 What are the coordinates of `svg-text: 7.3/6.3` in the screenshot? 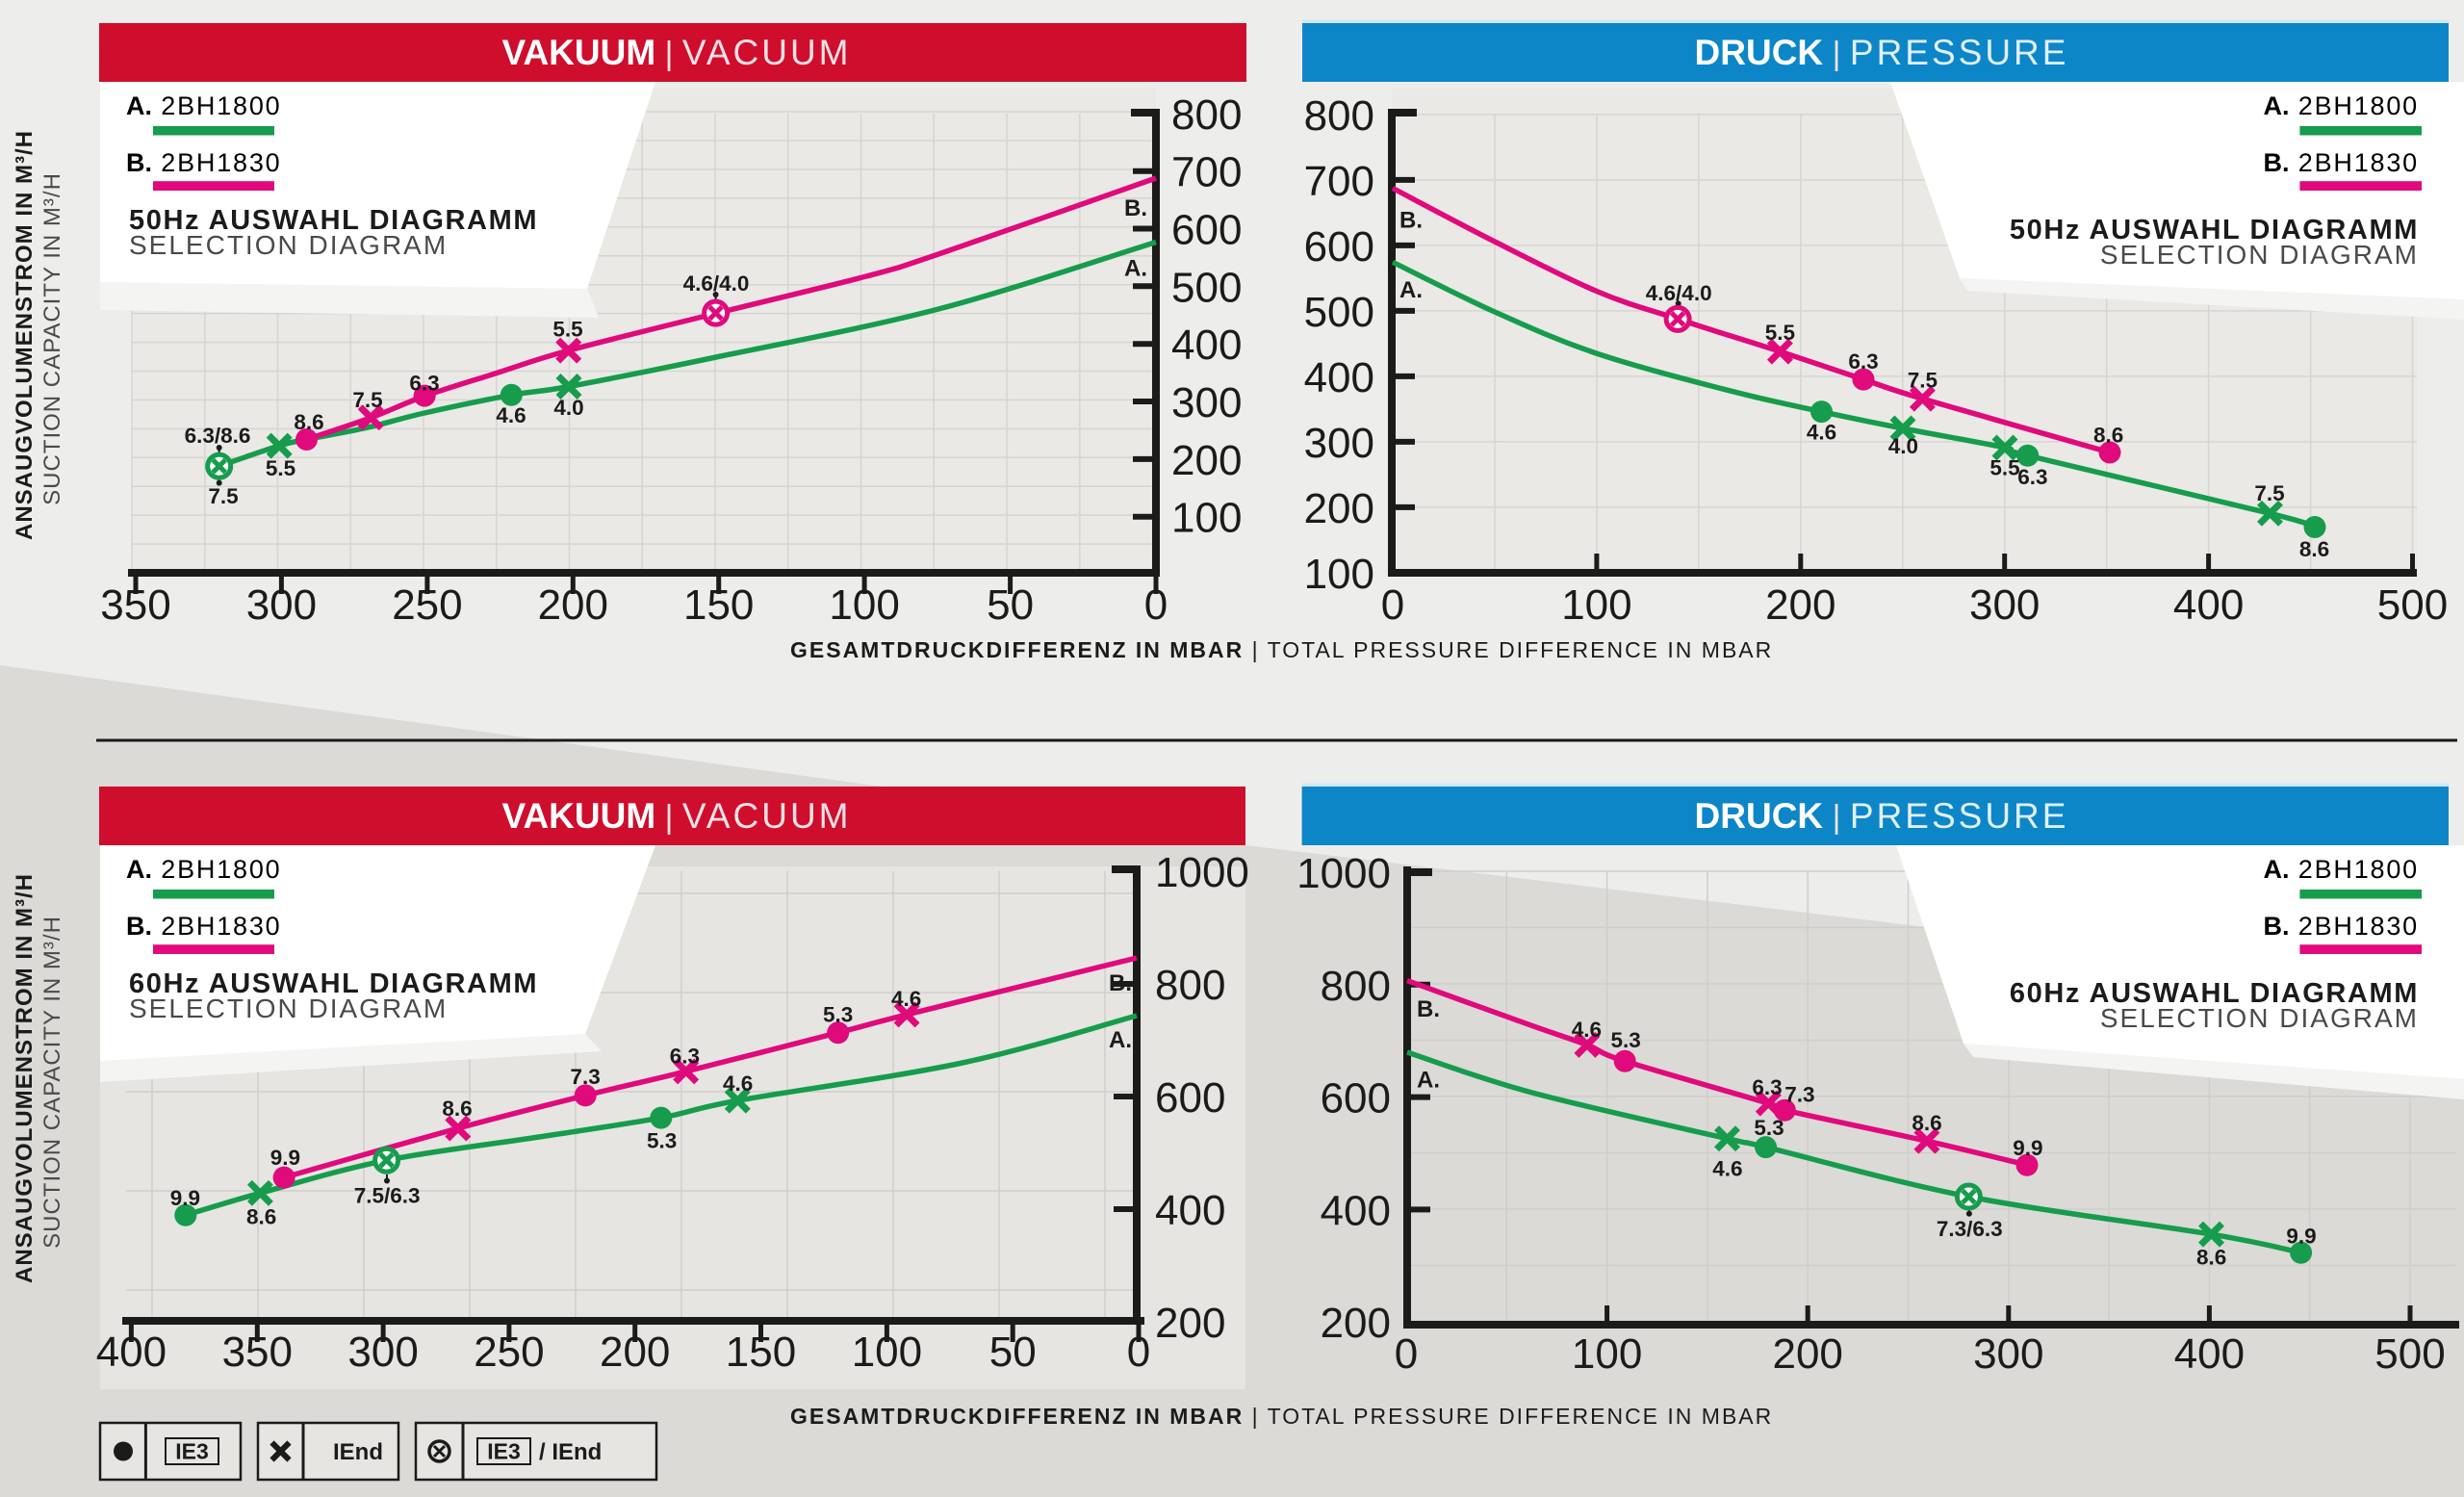 It's located at (1970, 1229).